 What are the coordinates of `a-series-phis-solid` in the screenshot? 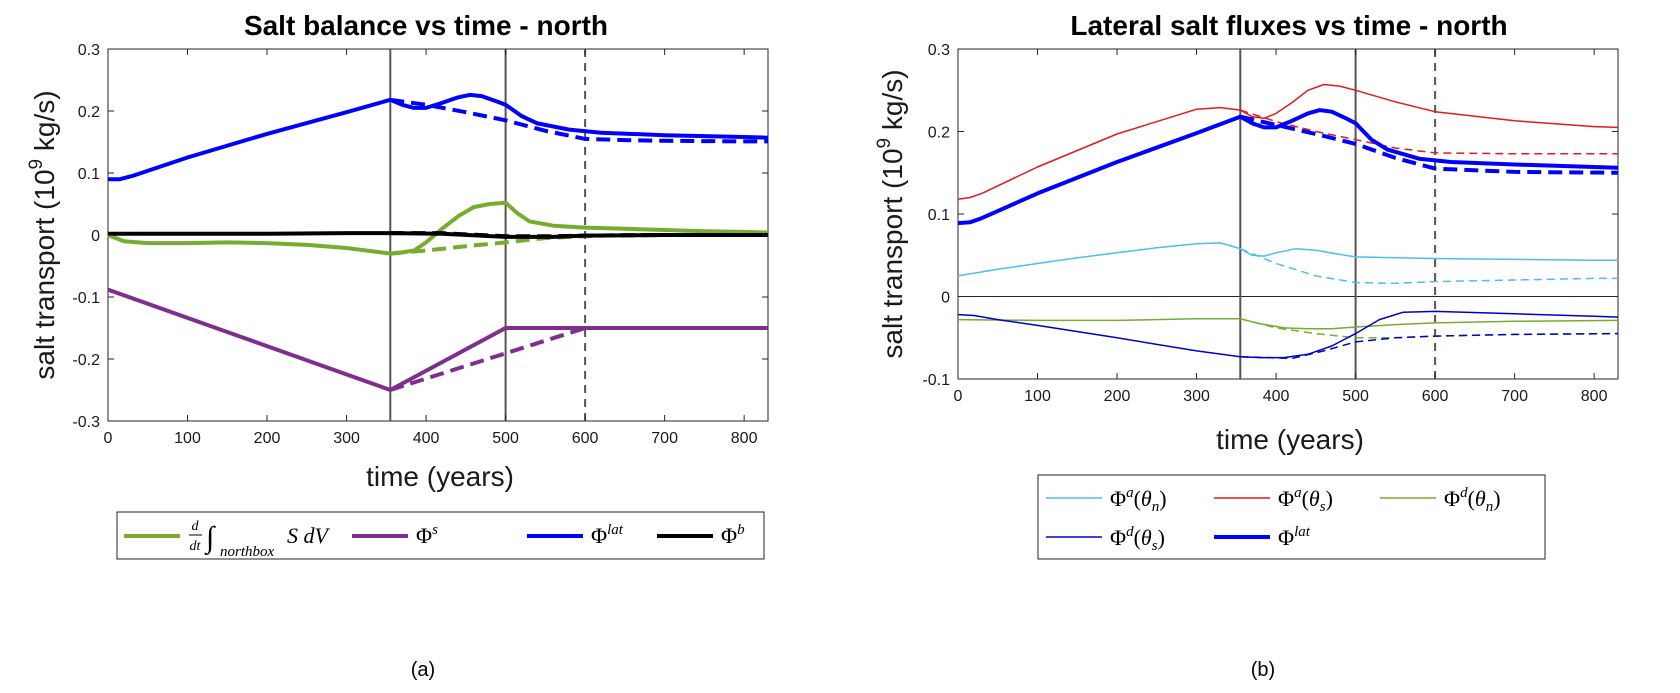 It's located at (437, 339).